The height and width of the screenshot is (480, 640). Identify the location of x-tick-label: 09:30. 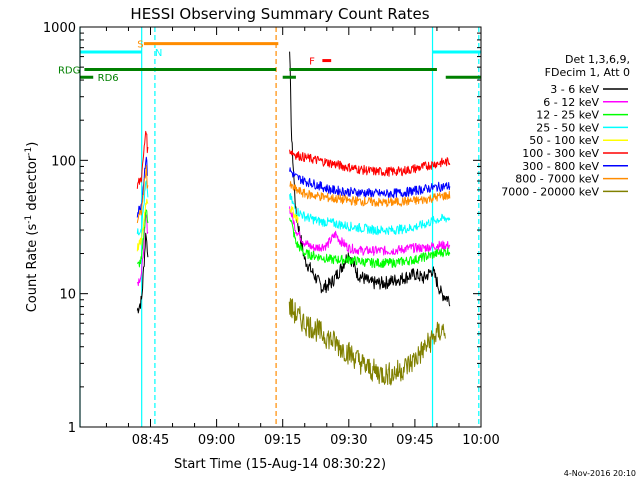
(348, 440).